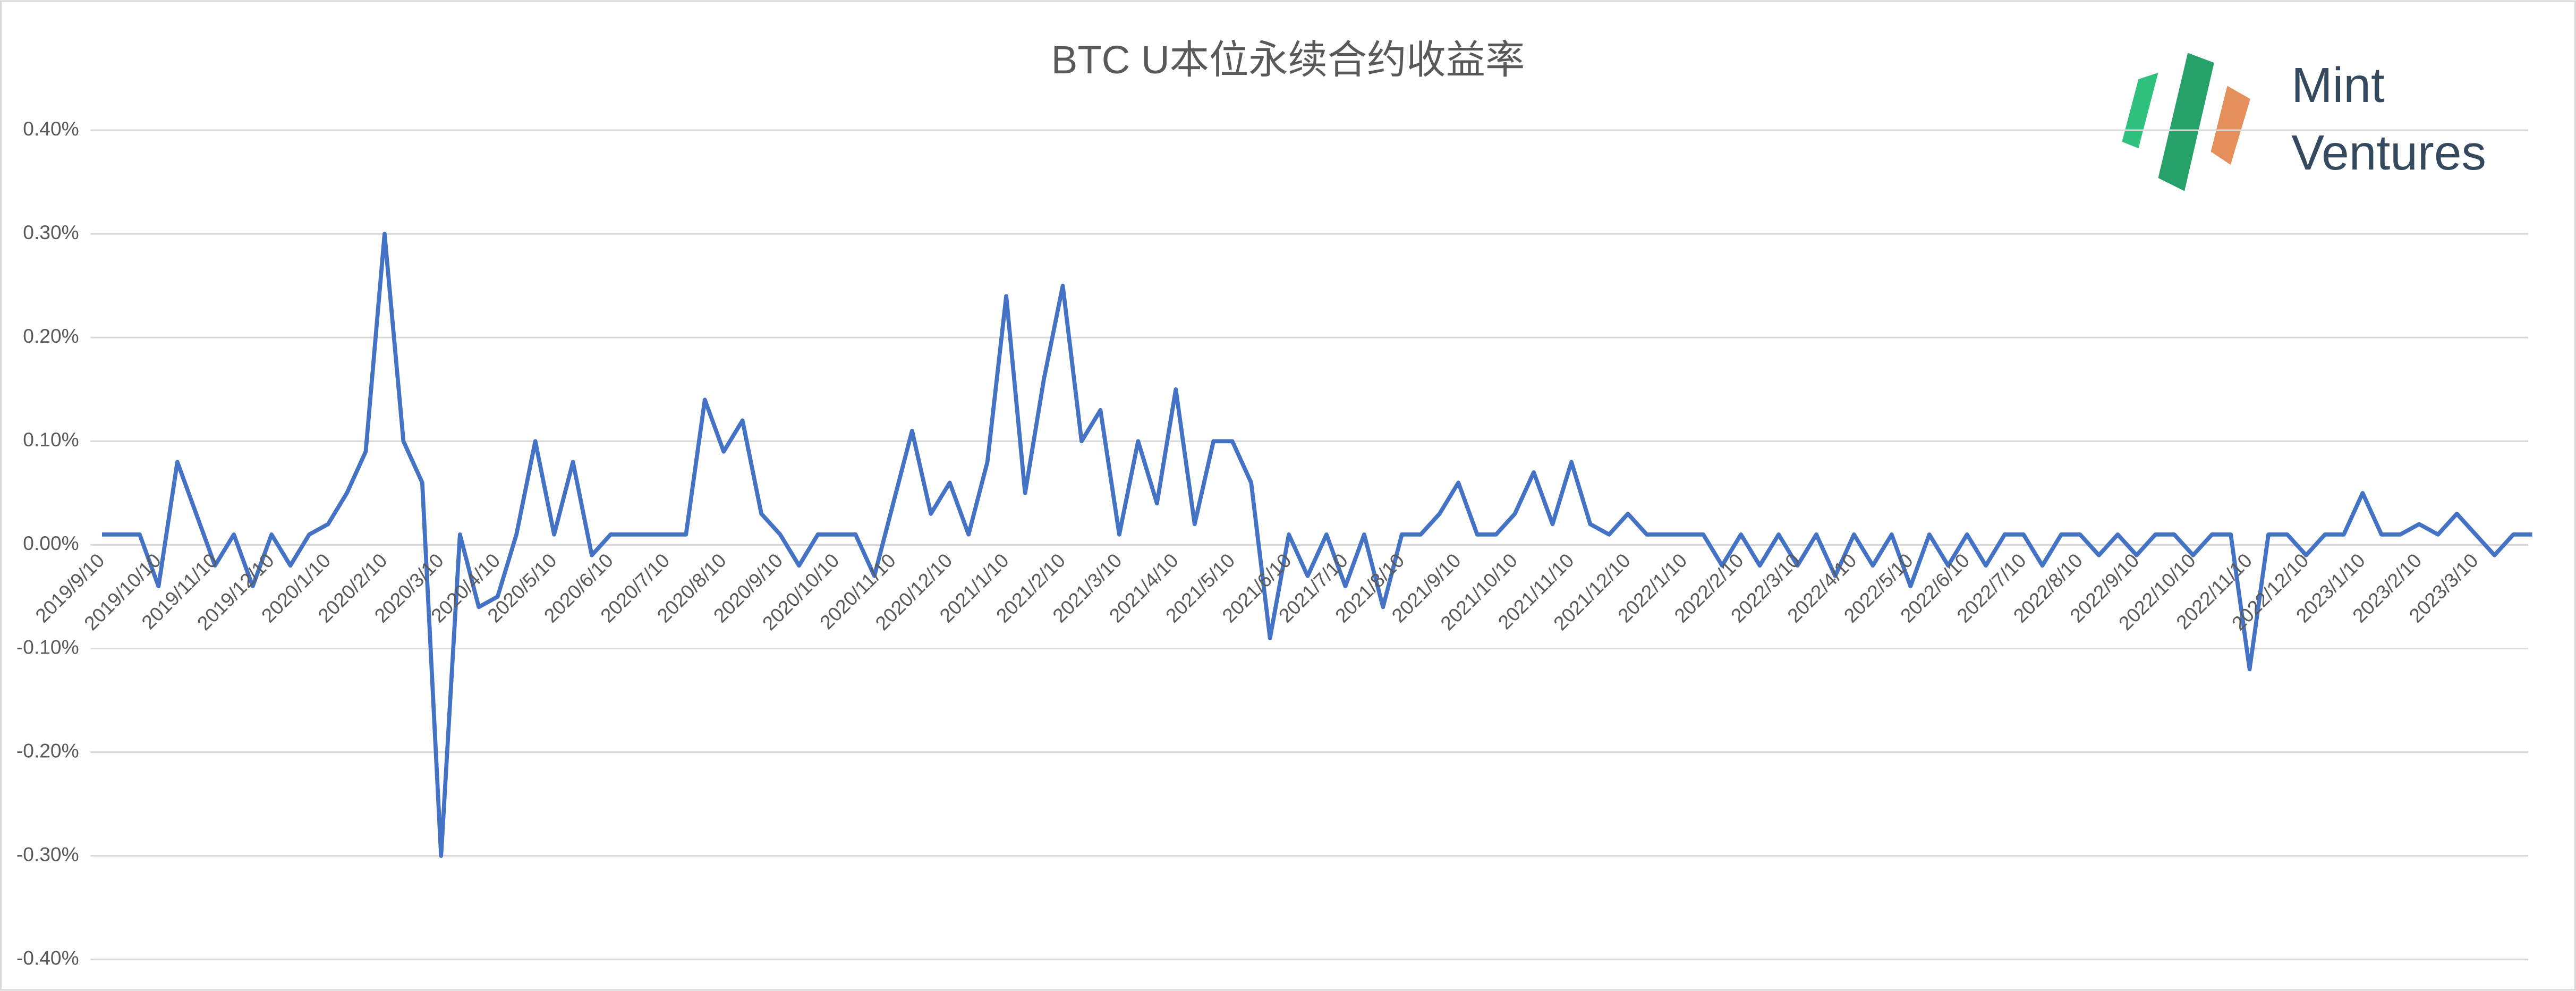 This screenshot has height=991, width=2576. Describe the element at coordinates (47, 647) in the screenshot. I see `y-tick-label: -0.10%` at that location.